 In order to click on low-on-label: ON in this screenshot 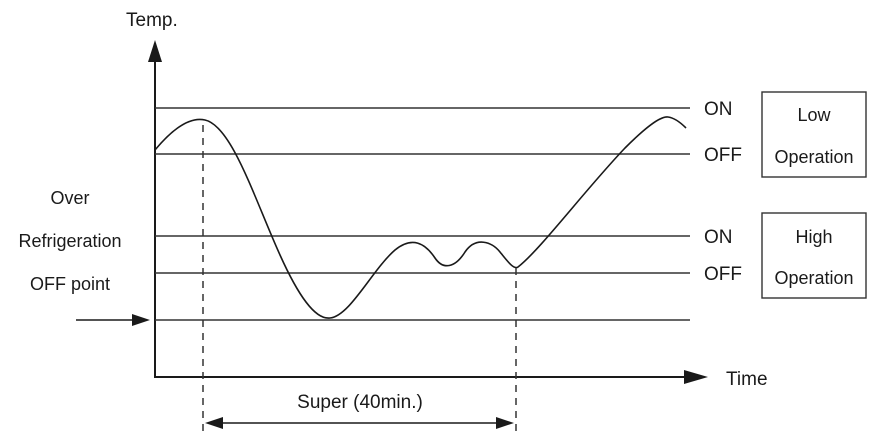, I will do `click(718, 109)`.